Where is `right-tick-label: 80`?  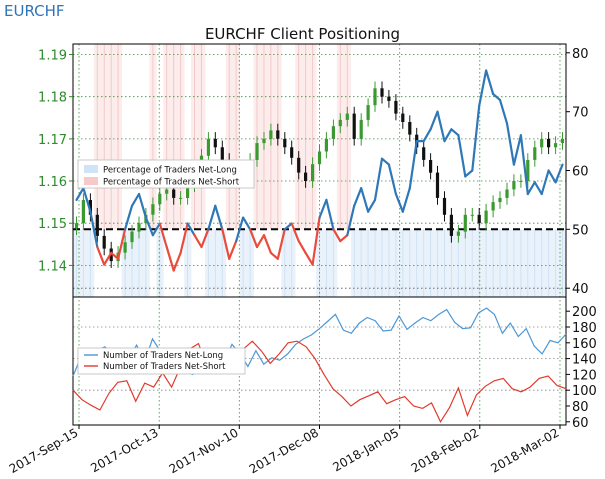
right-tick-label: 80 is located at coordinates (580, 54).